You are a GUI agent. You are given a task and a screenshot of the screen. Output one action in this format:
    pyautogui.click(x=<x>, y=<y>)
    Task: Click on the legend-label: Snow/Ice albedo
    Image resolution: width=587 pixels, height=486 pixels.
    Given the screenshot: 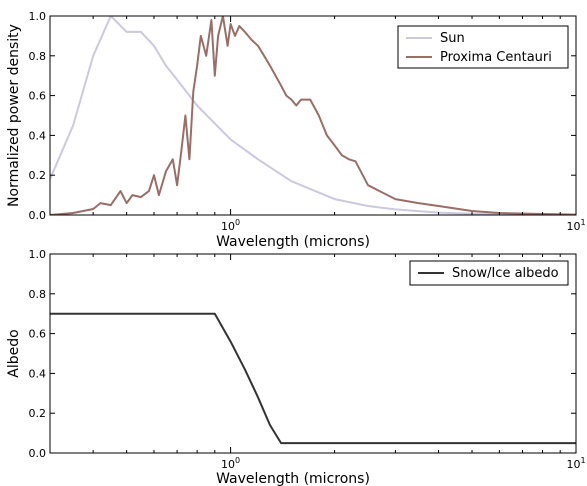 What is the action you would take?
    pyautogui.click(x=505, y=273)
    